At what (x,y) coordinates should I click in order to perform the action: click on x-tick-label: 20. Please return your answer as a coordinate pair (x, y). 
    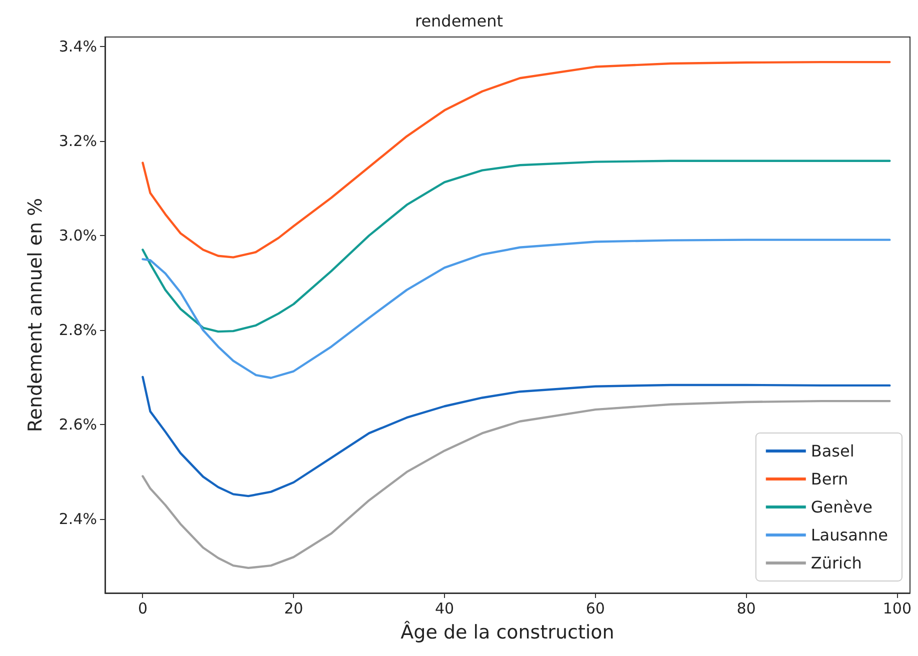
    Looking at the image, I should click on (294, 609).